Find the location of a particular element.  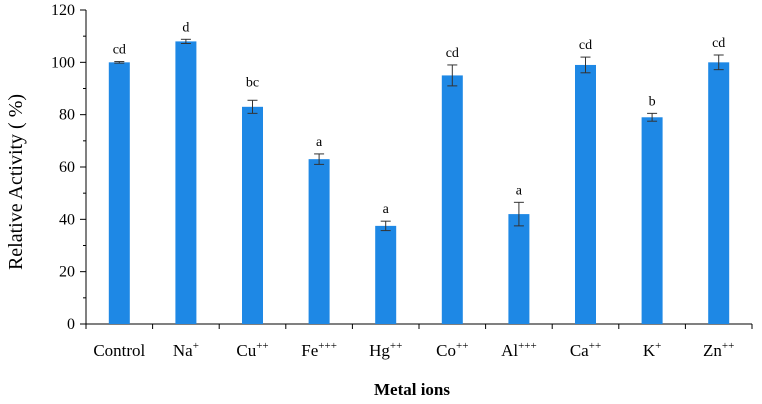

significance-label: b is located at coordinates (652, 101).